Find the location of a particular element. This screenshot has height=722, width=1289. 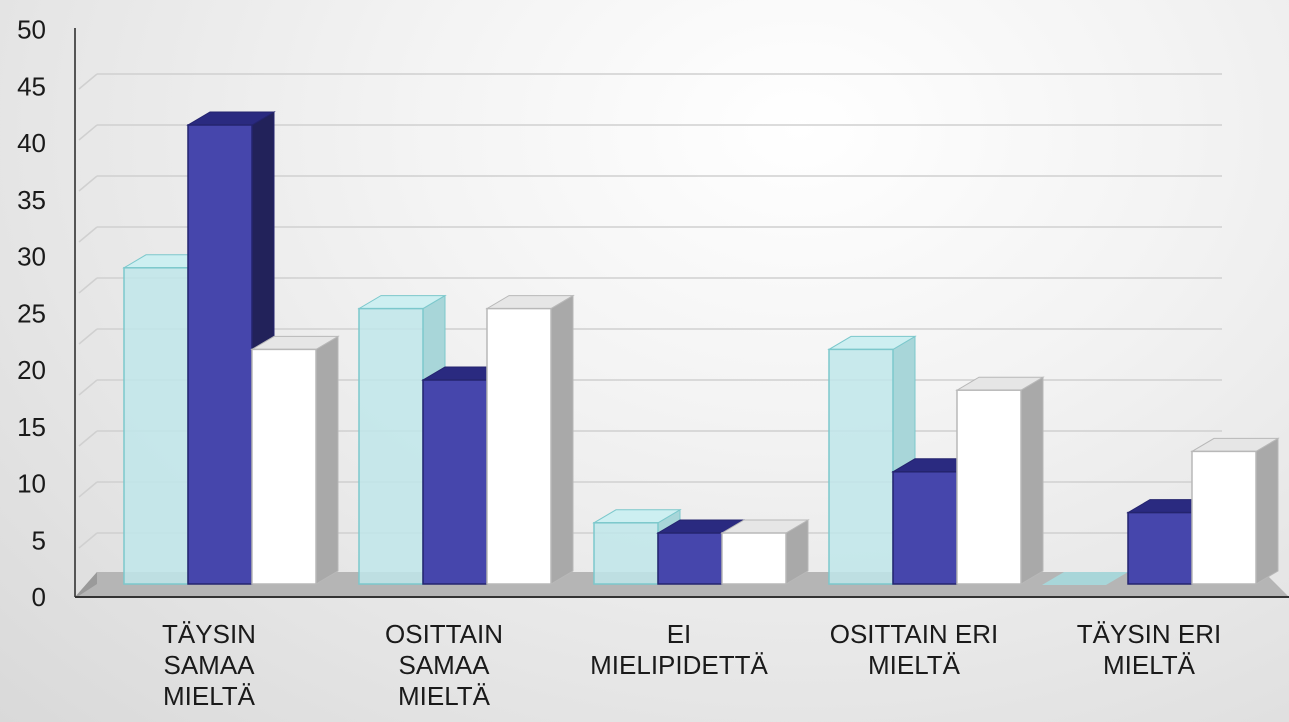

y-axis-ticks: 0 5 10 15 20 25 30 35 40 45 50 is located at coordinates (31, 314).